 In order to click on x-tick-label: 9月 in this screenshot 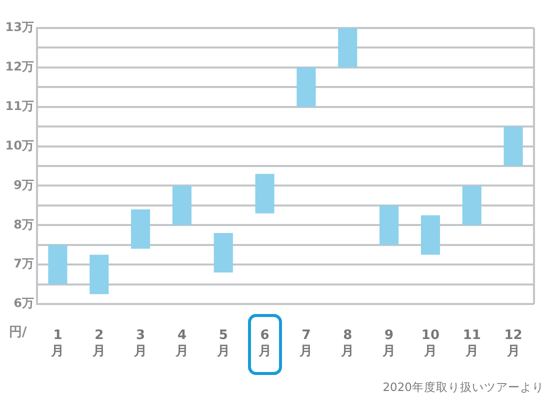, I will do `click(389, 343)`.